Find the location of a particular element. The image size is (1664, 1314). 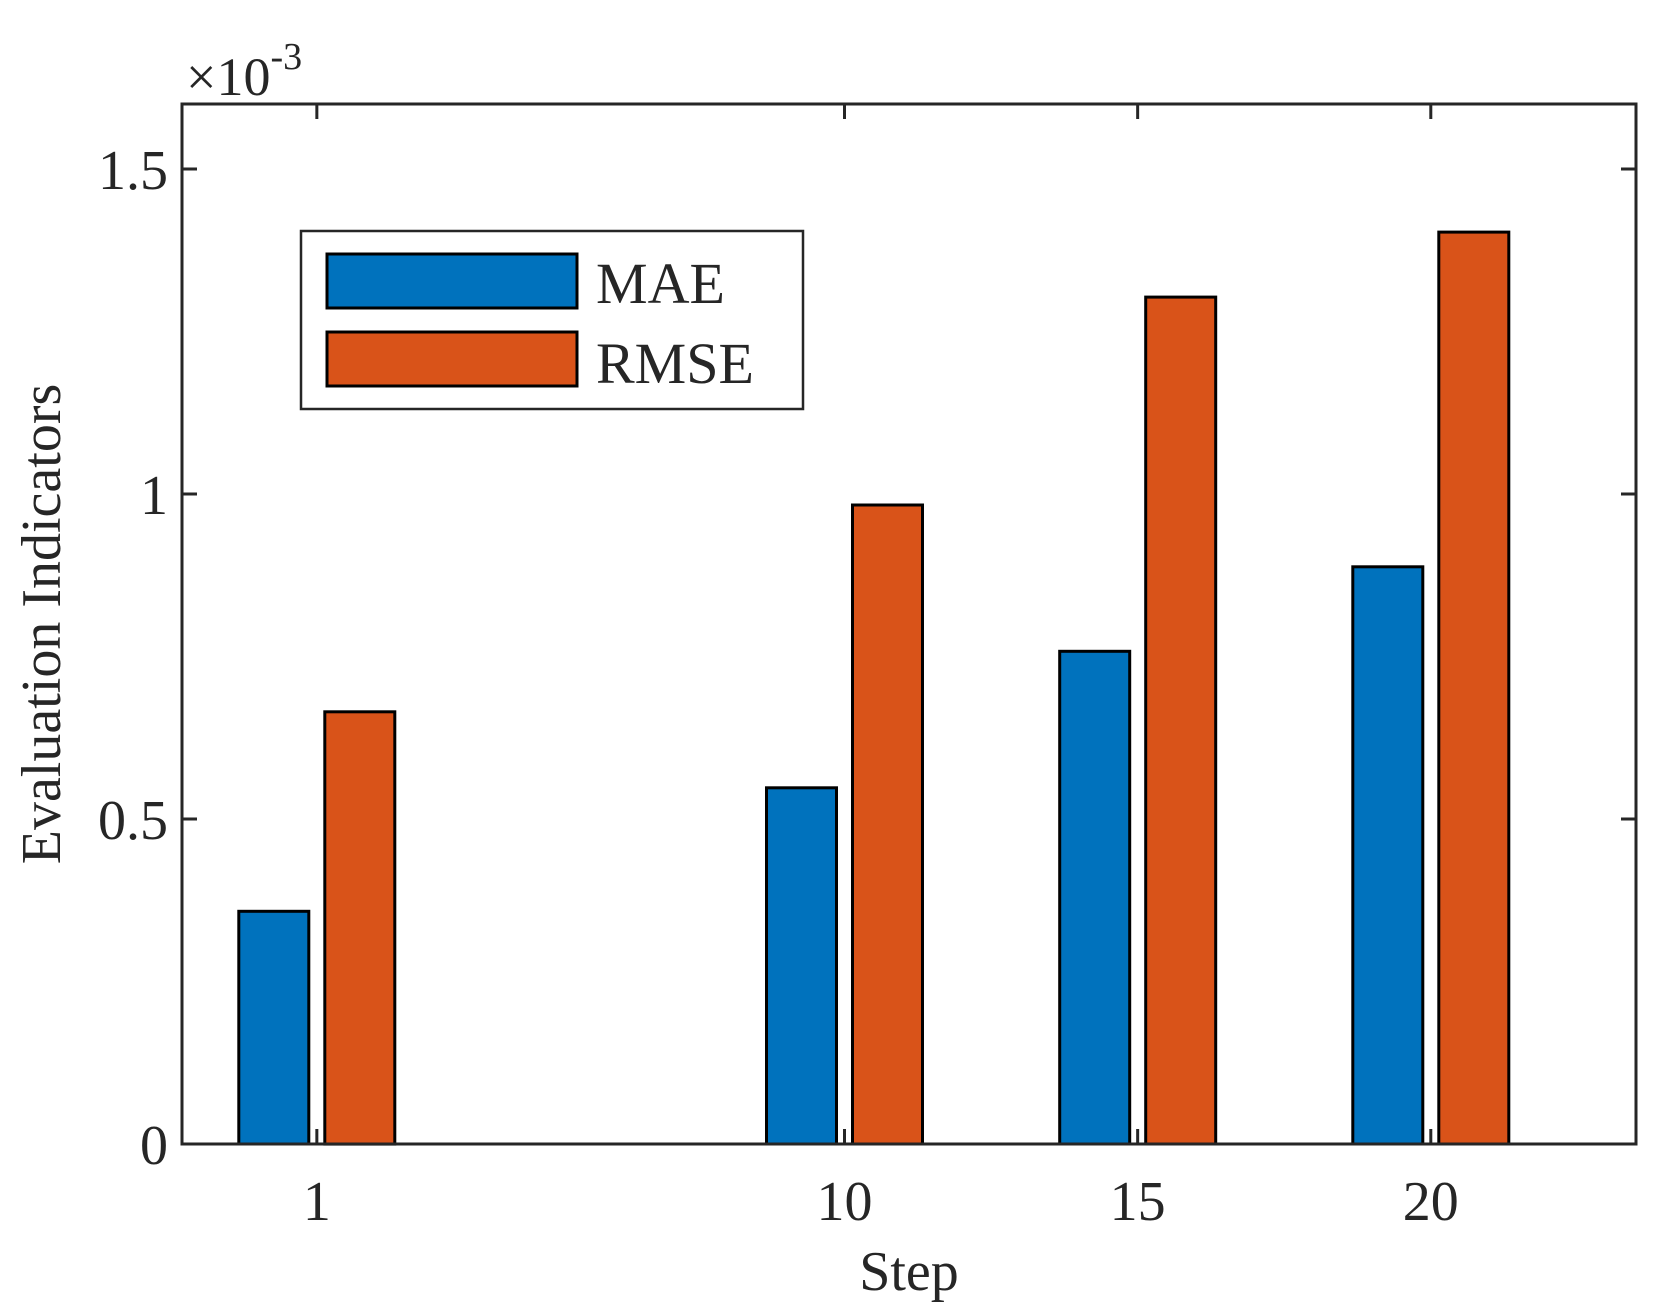

x-tick-label: 1 is located at coordinates (317, 1202).